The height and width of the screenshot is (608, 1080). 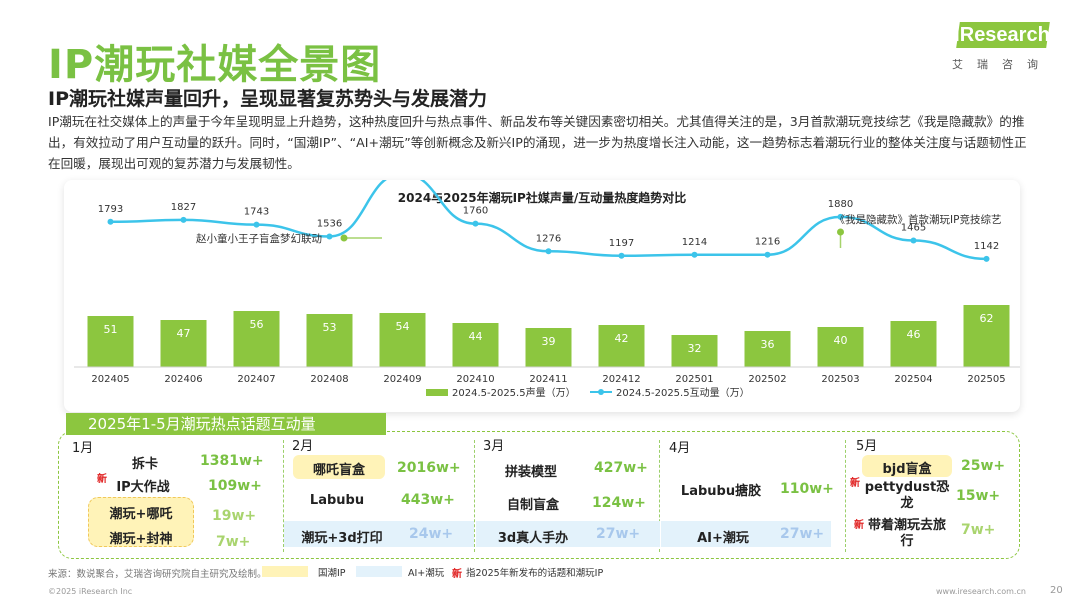 I want to click on bar-label: 56, so click(x=257, y=324).